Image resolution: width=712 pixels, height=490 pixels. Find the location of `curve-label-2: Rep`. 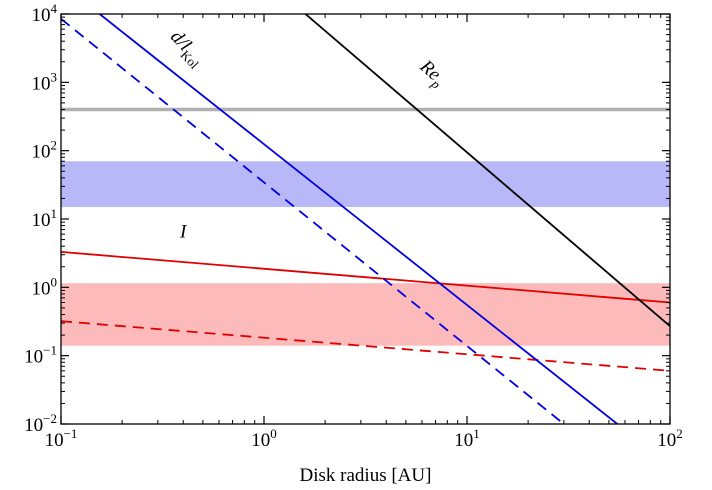

curve-label-2: Rep is located at coordinates (431, 73).